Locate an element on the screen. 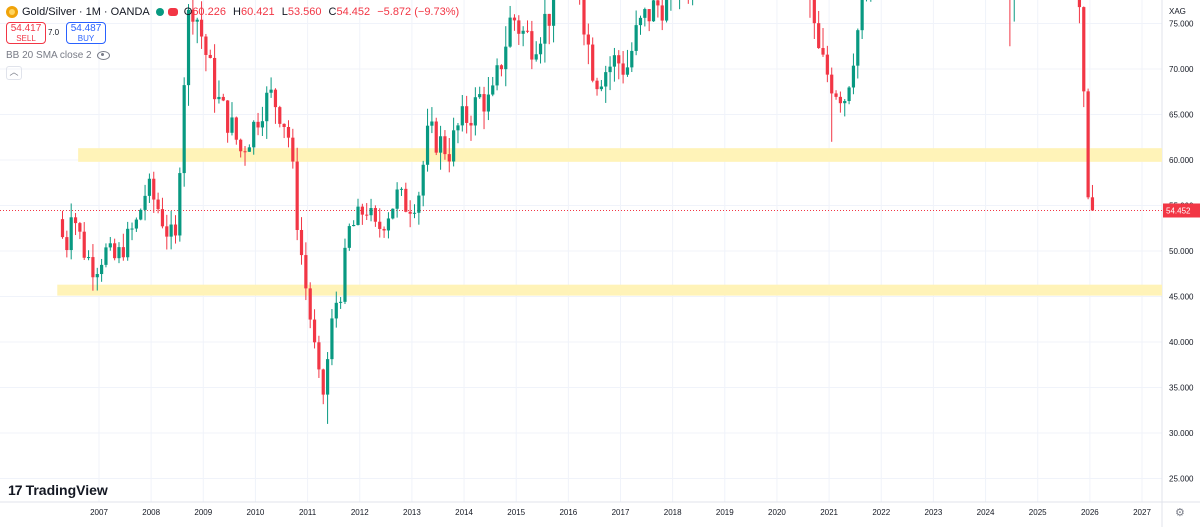 The width and height of the screenshot is (1200, 527). tradingview-logo: 17 TradingView is located at coordinates (58, 490).